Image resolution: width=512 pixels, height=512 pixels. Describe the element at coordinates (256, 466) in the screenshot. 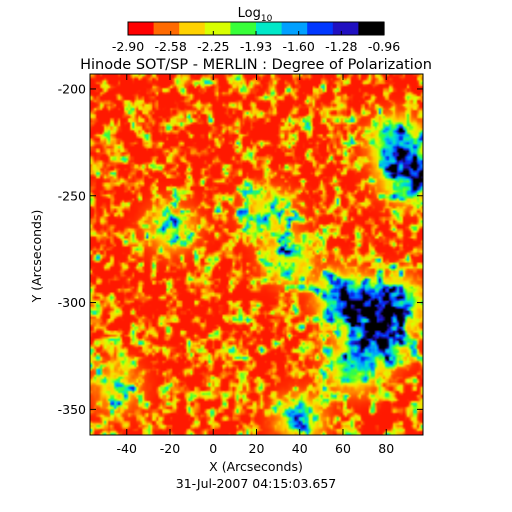

I see `x-axis-label: X (Arcseconds)` at that location.